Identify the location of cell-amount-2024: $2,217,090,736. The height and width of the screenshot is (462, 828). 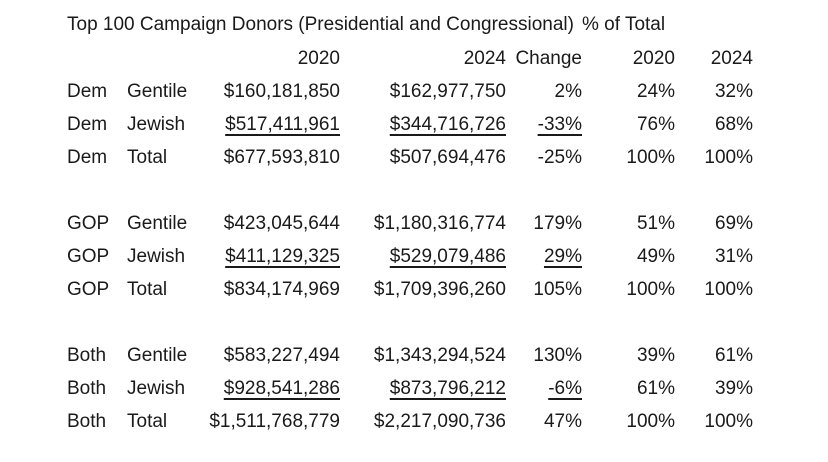
(439, 421).